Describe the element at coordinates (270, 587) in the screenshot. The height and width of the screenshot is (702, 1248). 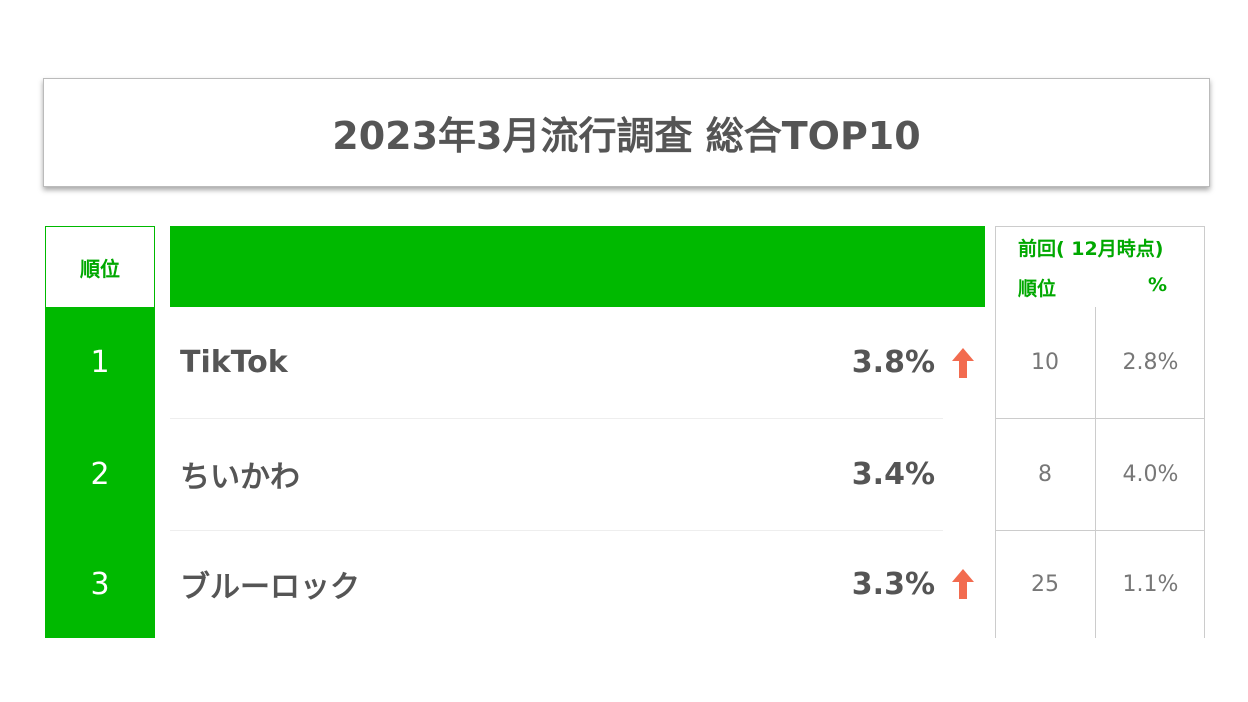
I see `item-name: ブルーロック` at that location.